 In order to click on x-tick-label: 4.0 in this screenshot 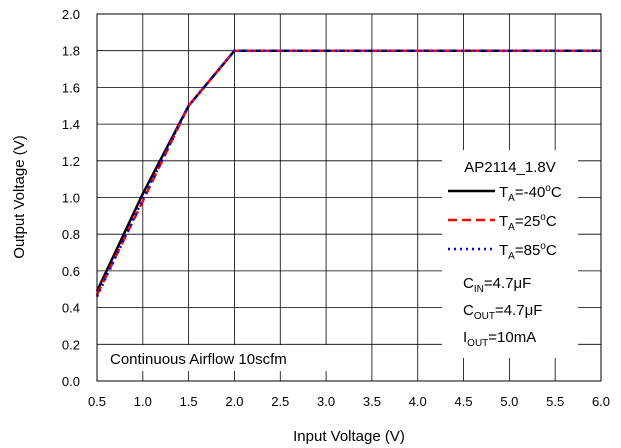, I will do `click(418, 401)`.